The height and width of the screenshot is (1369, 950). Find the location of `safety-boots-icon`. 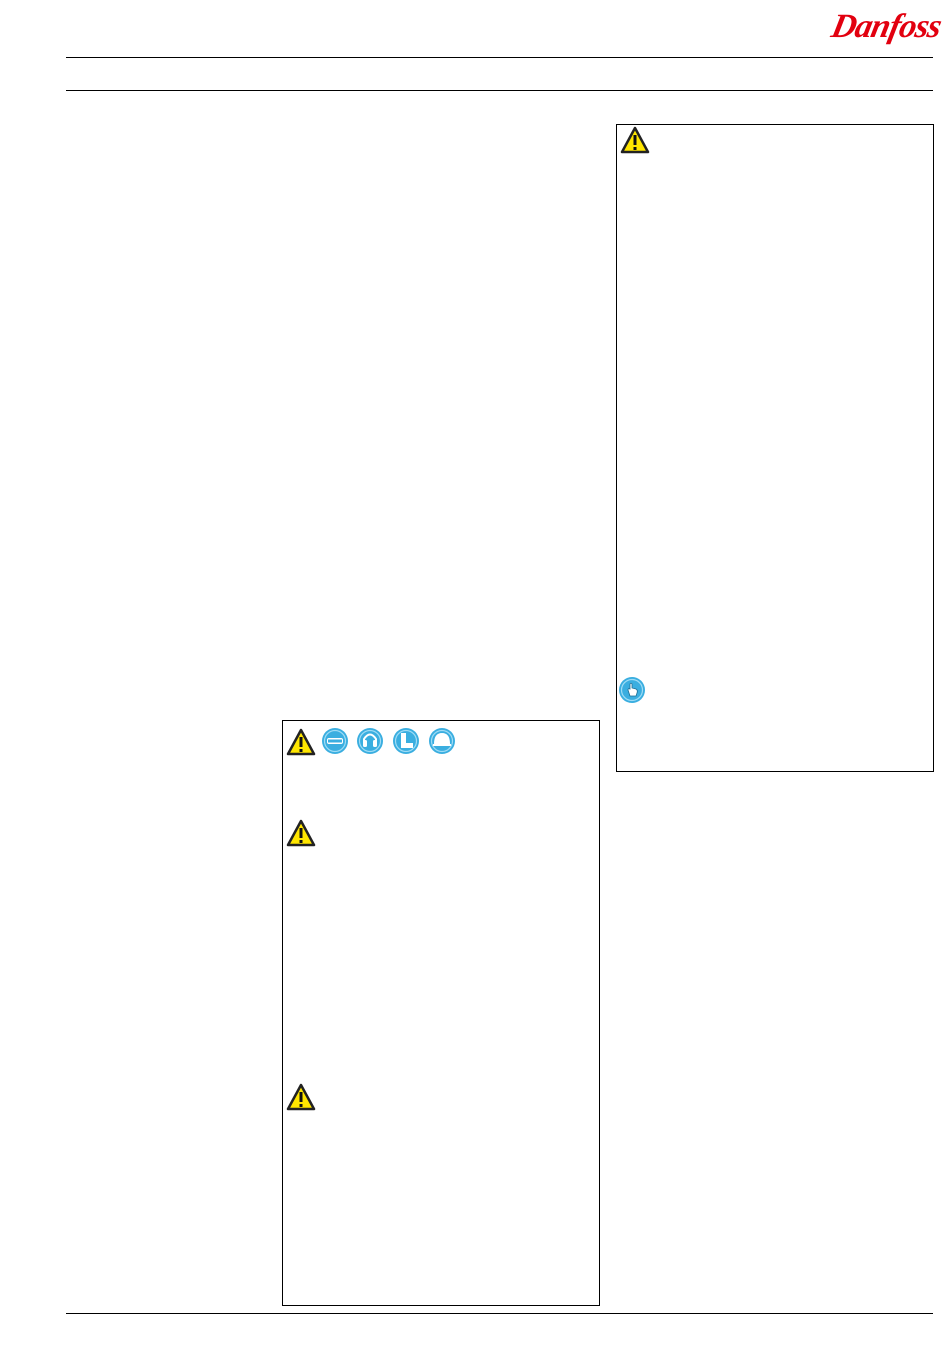

safety-boots-icon is located at coordinates (406, 741).